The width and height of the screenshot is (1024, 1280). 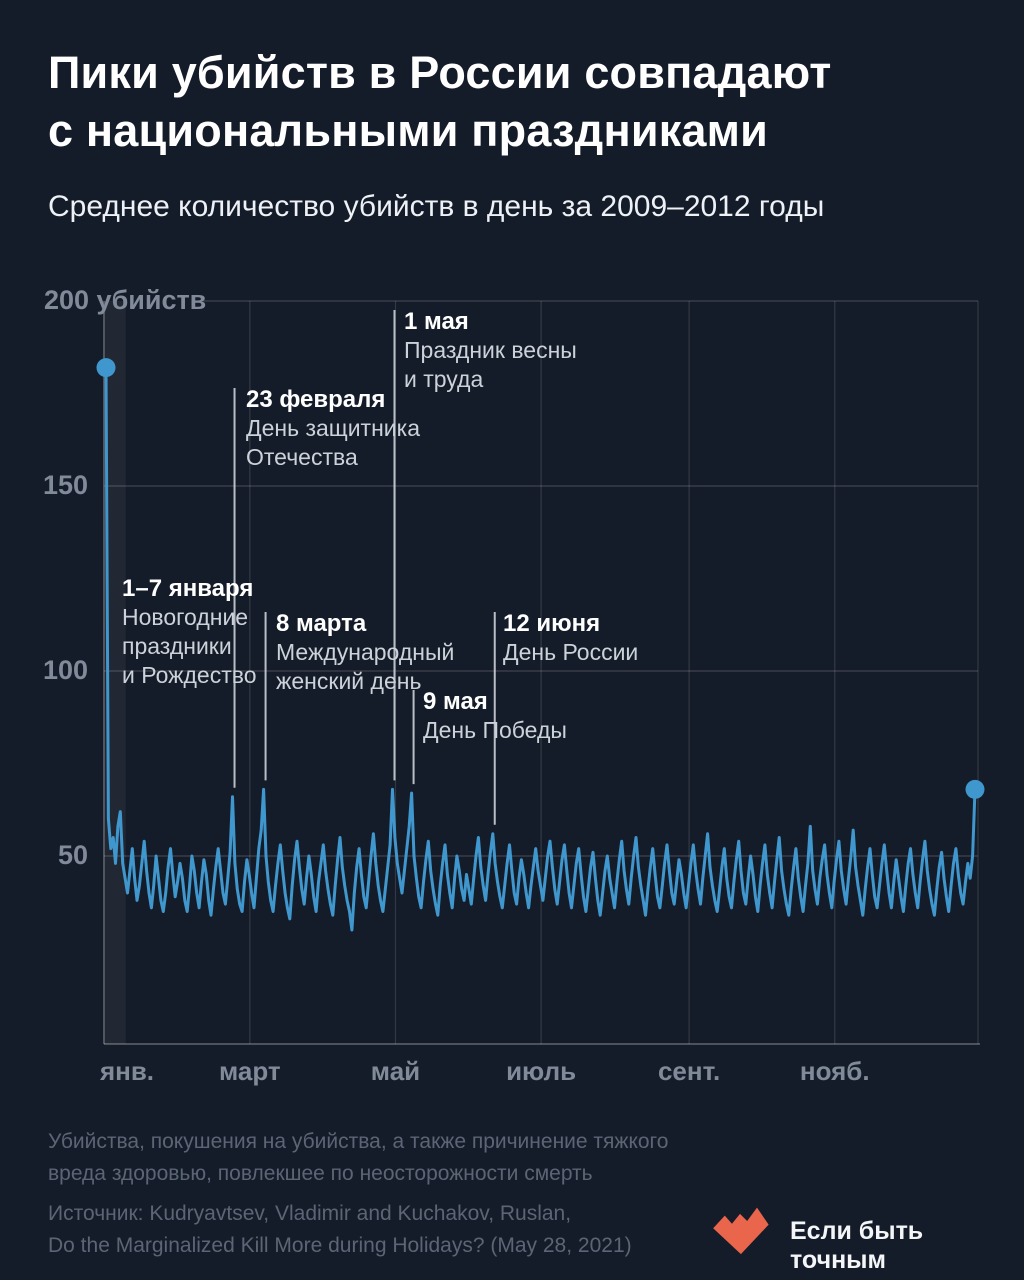 I want to click on x-axis-label-июль: июль, so click(x=541, y=1071).